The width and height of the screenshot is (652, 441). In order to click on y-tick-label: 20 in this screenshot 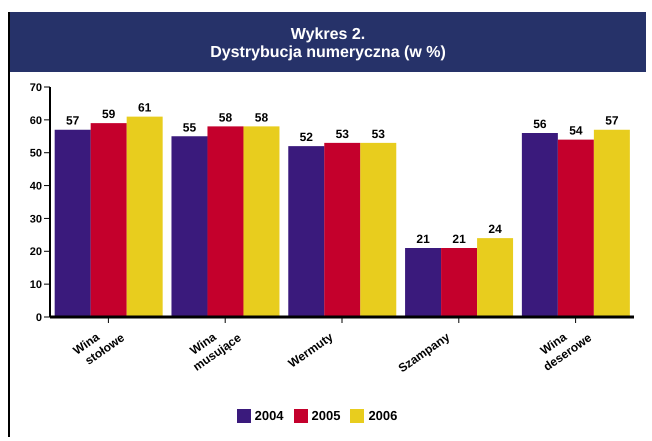, I will do `click(36, 252)`.